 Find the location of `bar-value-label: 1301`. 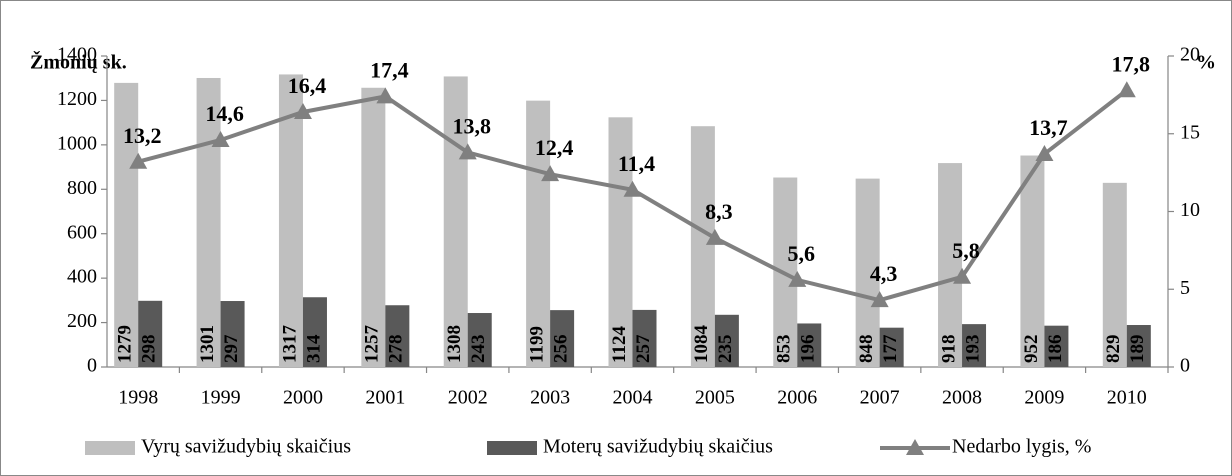

bar-value-label: 1301 is located at coordinates (207, 344).